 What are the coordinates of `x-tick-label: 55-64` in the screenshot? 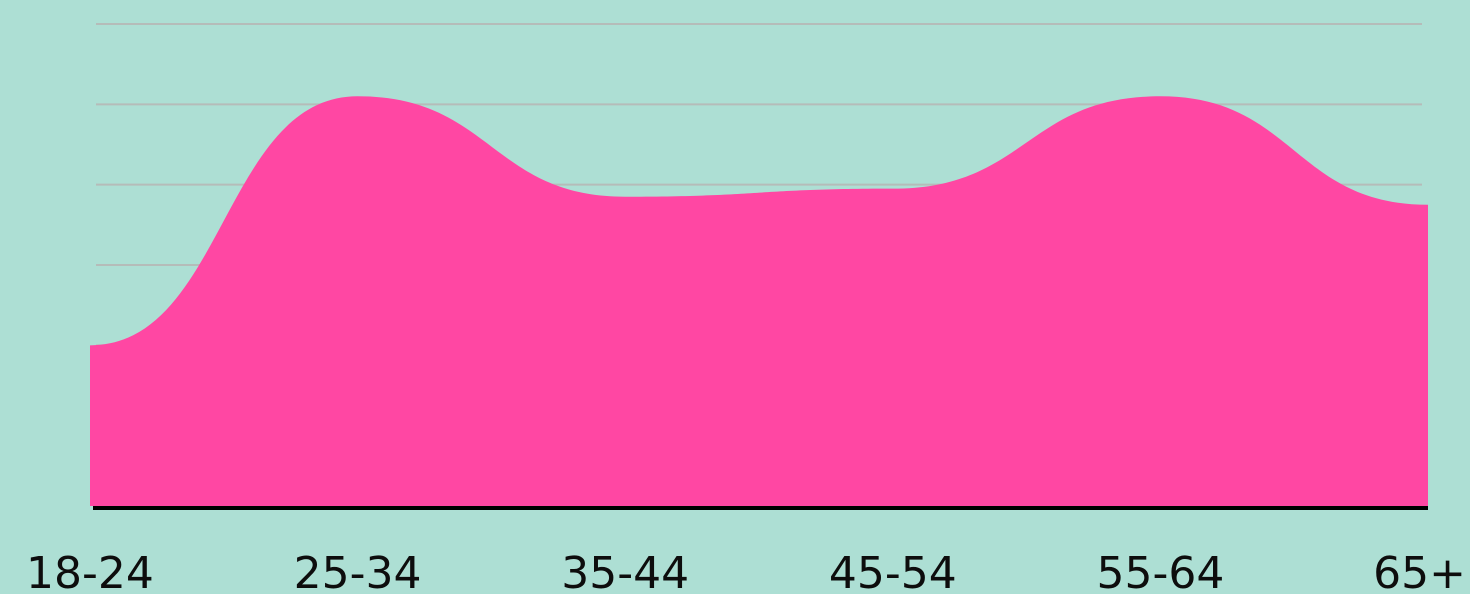 It's located at (1160, 571).